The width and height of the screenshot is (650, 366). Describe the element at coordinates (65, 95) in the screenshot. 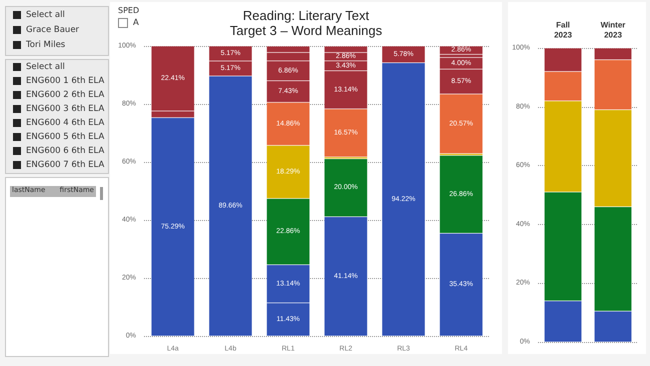

I see `text: ENG600 2 6th ELA` at that location.